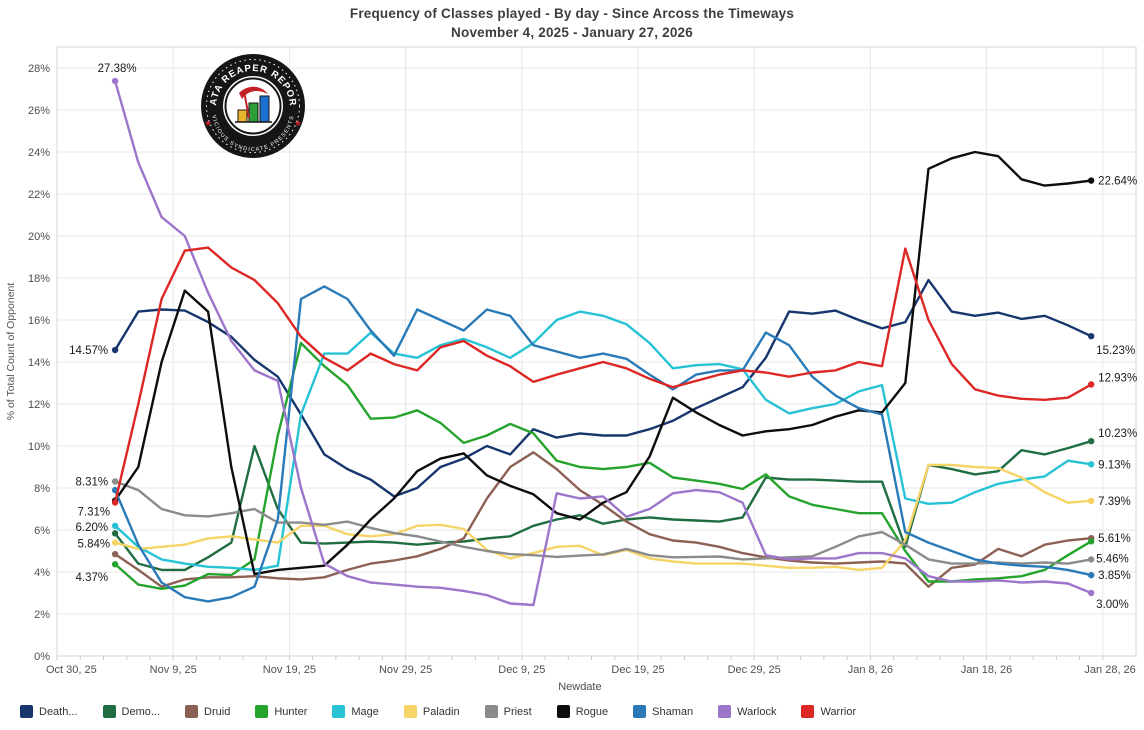  What do you see at coordinates (39, 153) in the screenshot?
I see `y-tick-label: 24%` at bounding box center [39, 153].